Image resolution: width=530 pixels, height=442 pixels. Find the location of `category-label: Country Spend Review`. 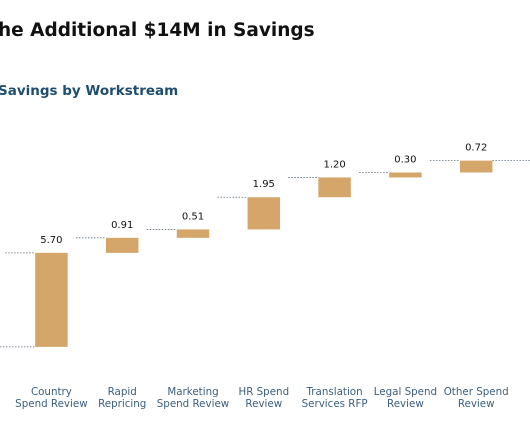

category-label: Country Spend Review is located at coordinates (51, 398).